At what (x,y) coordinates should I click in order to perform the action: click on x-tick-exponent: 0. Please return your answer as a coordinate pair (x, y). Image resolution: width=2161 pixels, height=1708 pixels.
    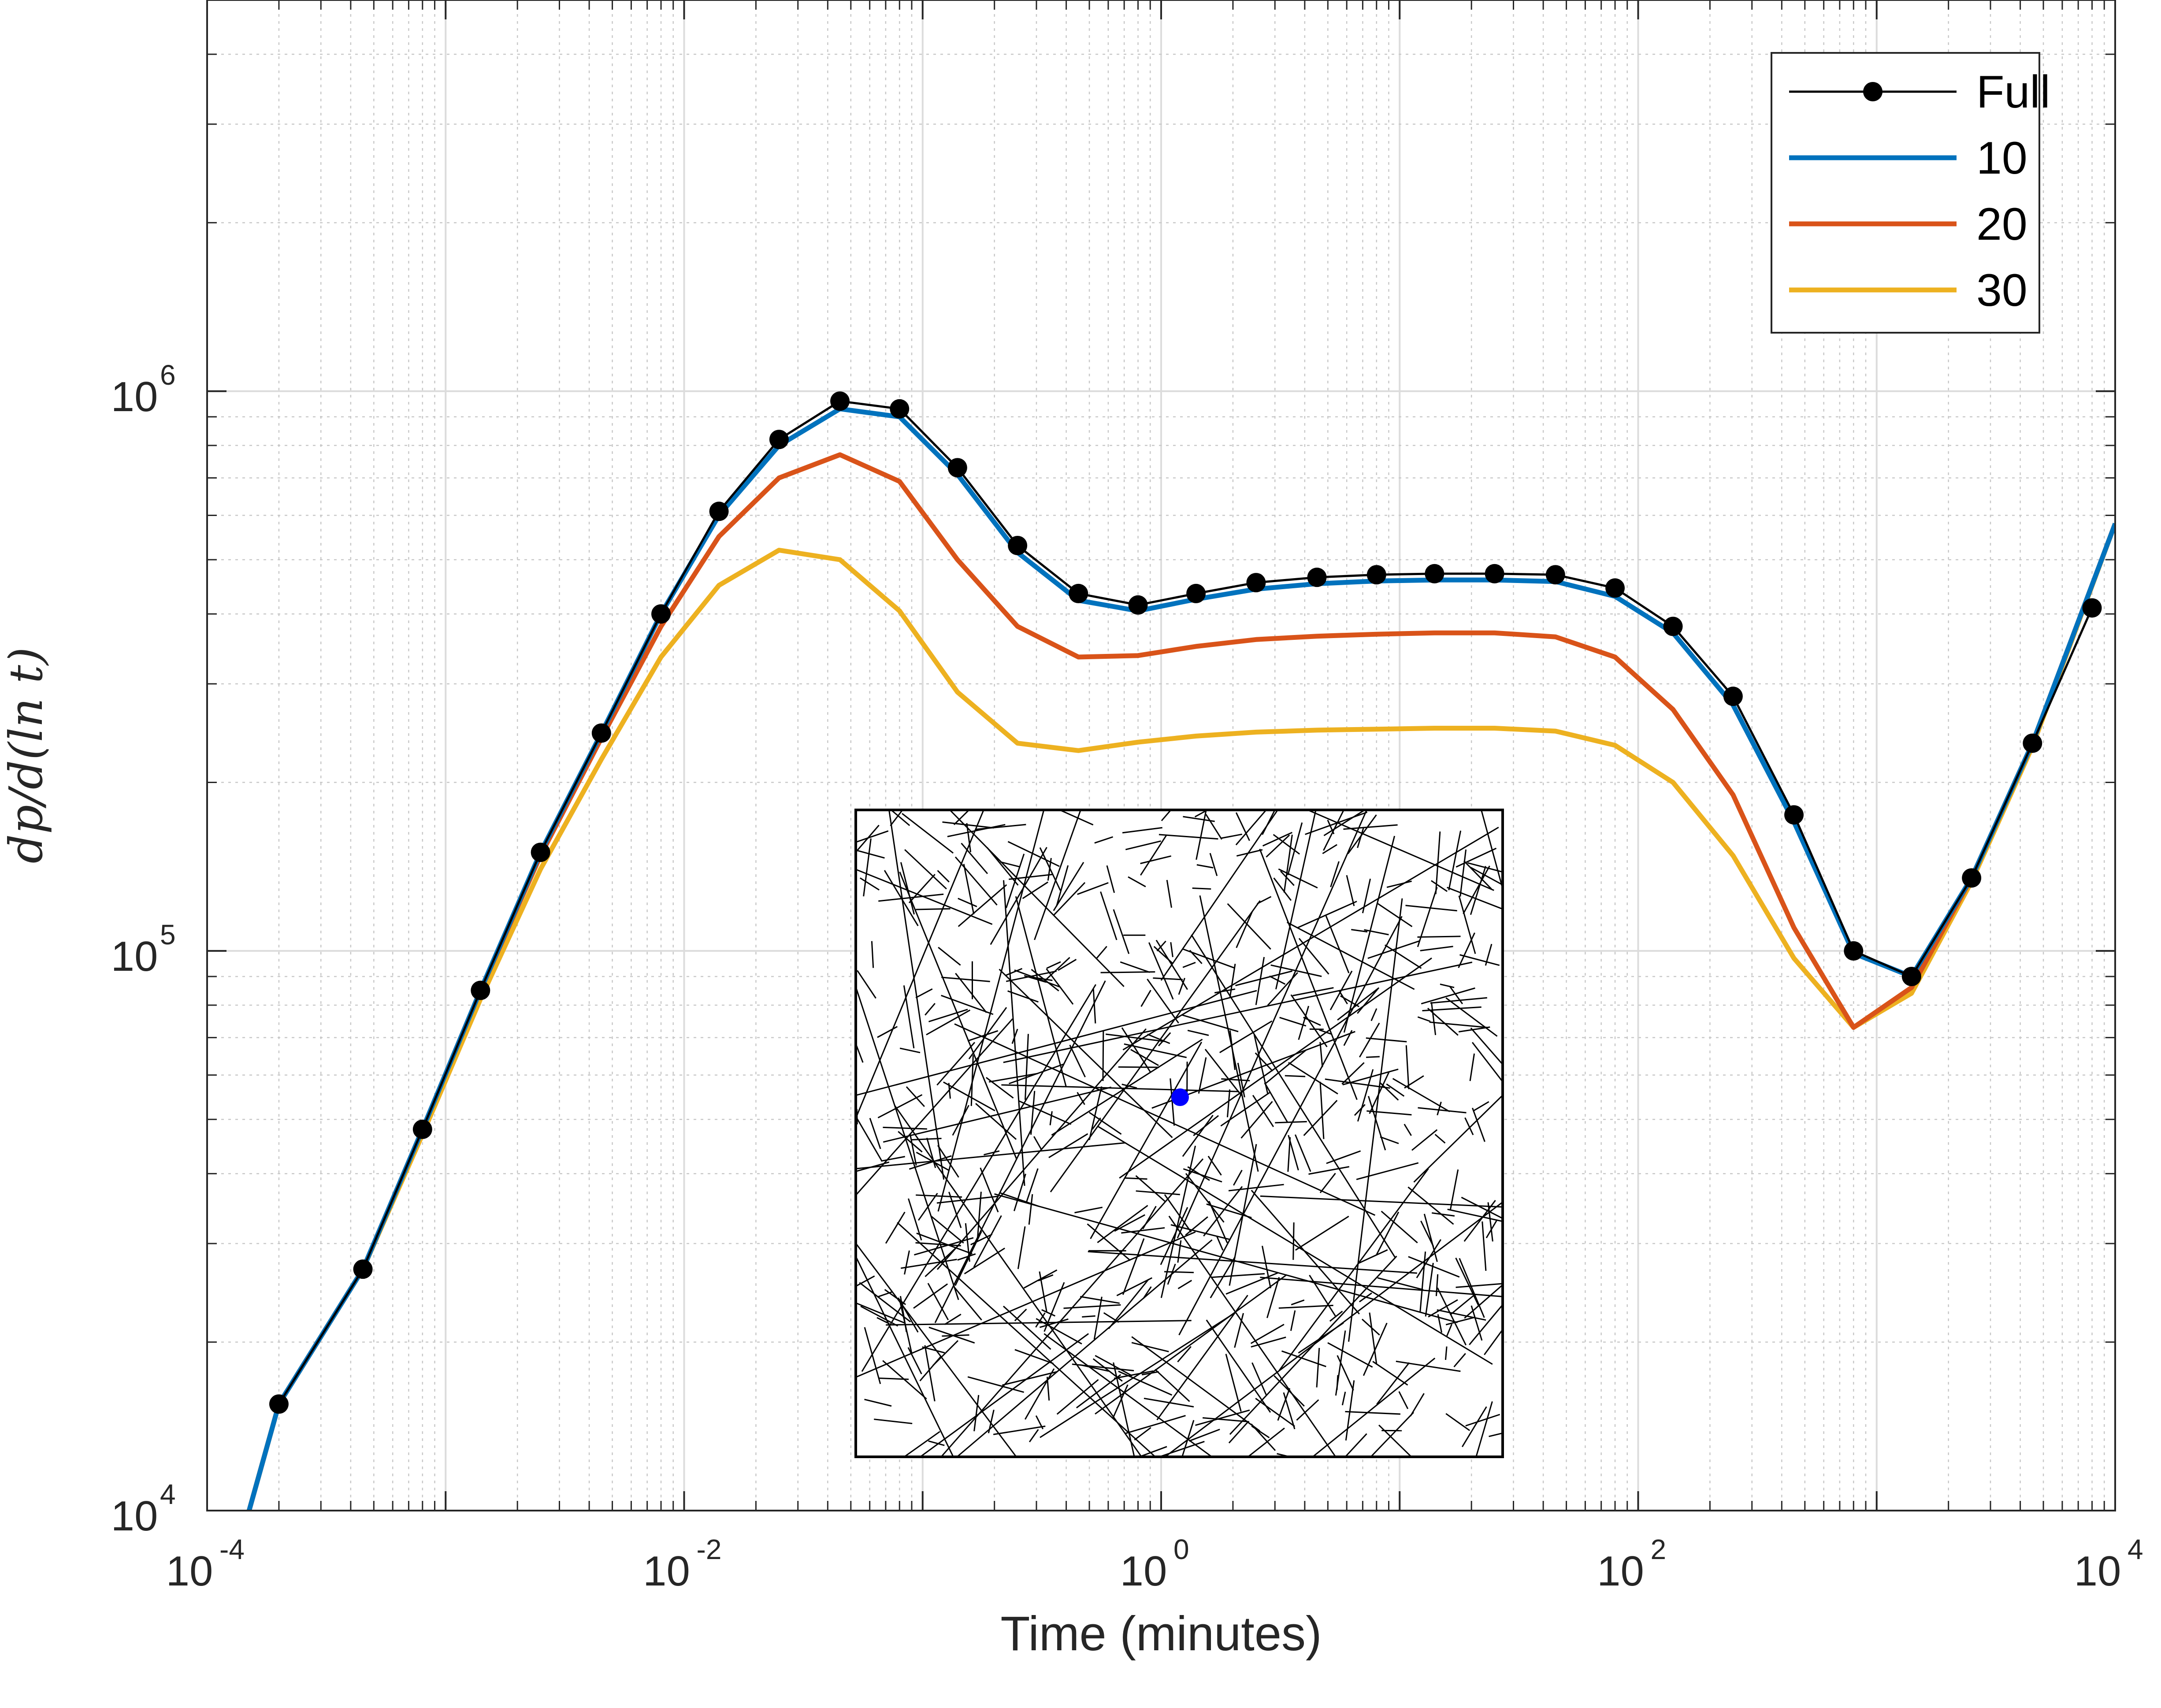
    Looking at the image, I should click on (1181, 1549).